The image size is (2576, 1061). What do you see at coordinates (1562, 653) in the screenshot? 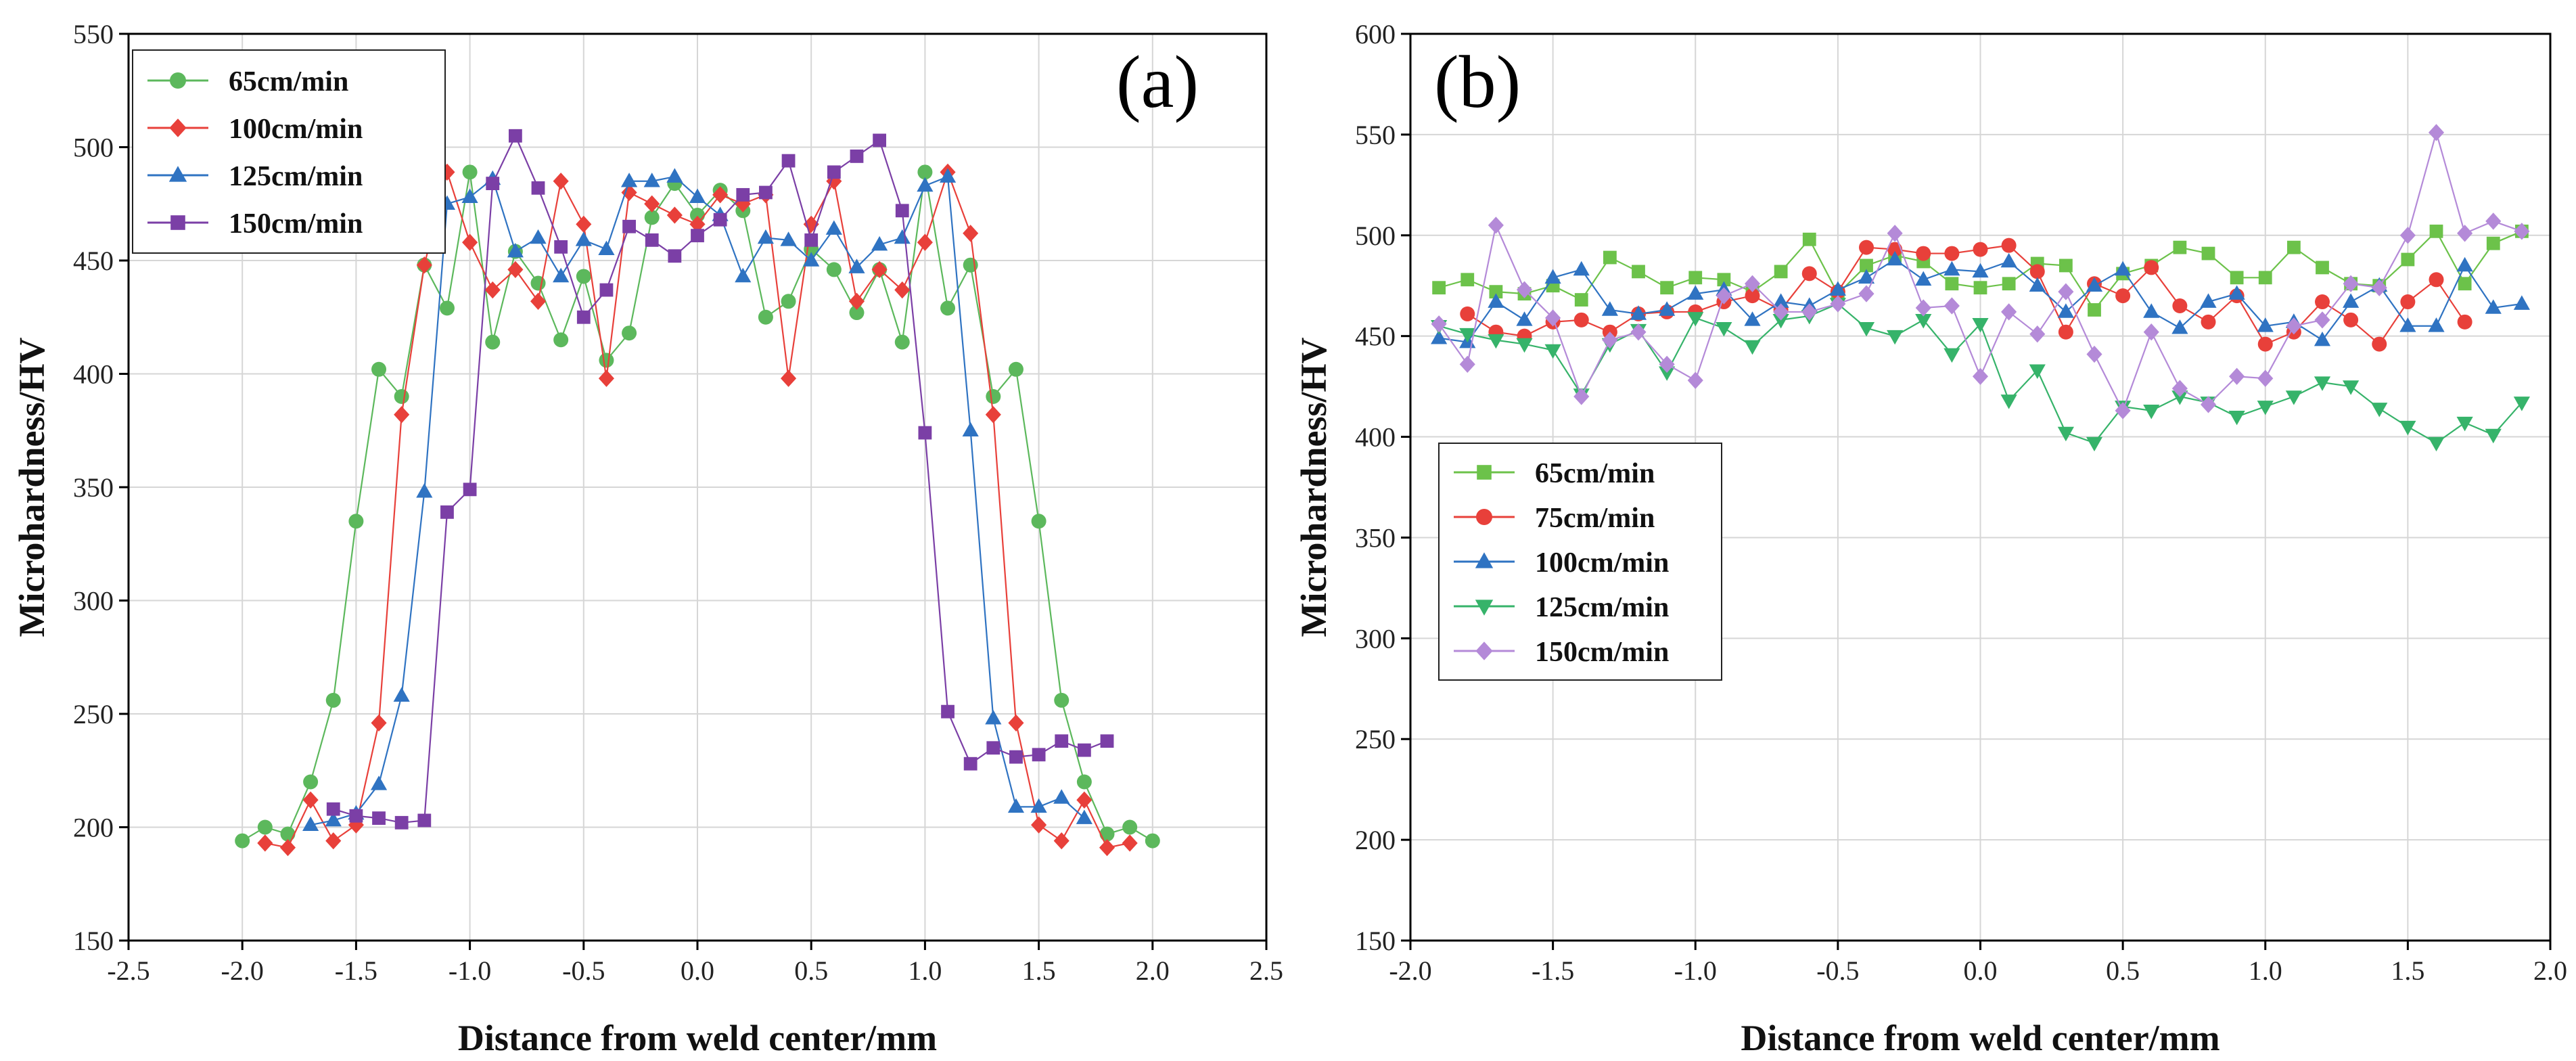
I see `legend-item: 150cm/min` at bounding box center [1562, 653].